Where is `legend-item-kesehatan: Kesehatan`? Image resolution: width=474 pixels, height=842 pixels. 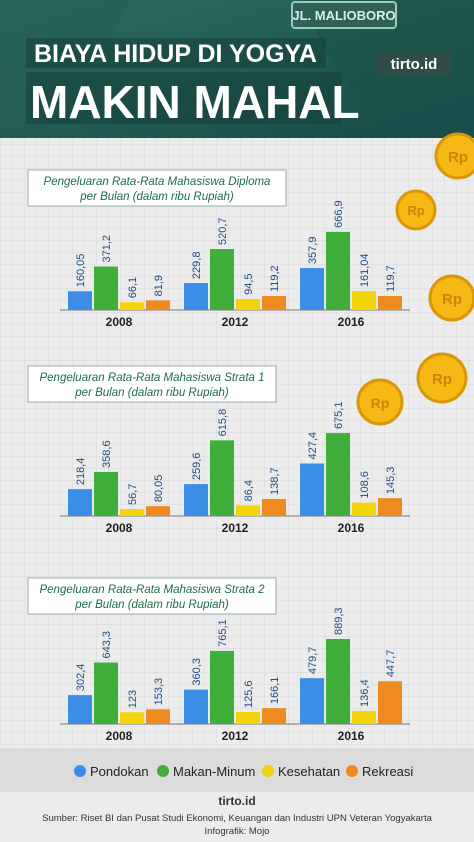
legend-item-kesehatan: Kesehatan is located at coordinates (301, 771).